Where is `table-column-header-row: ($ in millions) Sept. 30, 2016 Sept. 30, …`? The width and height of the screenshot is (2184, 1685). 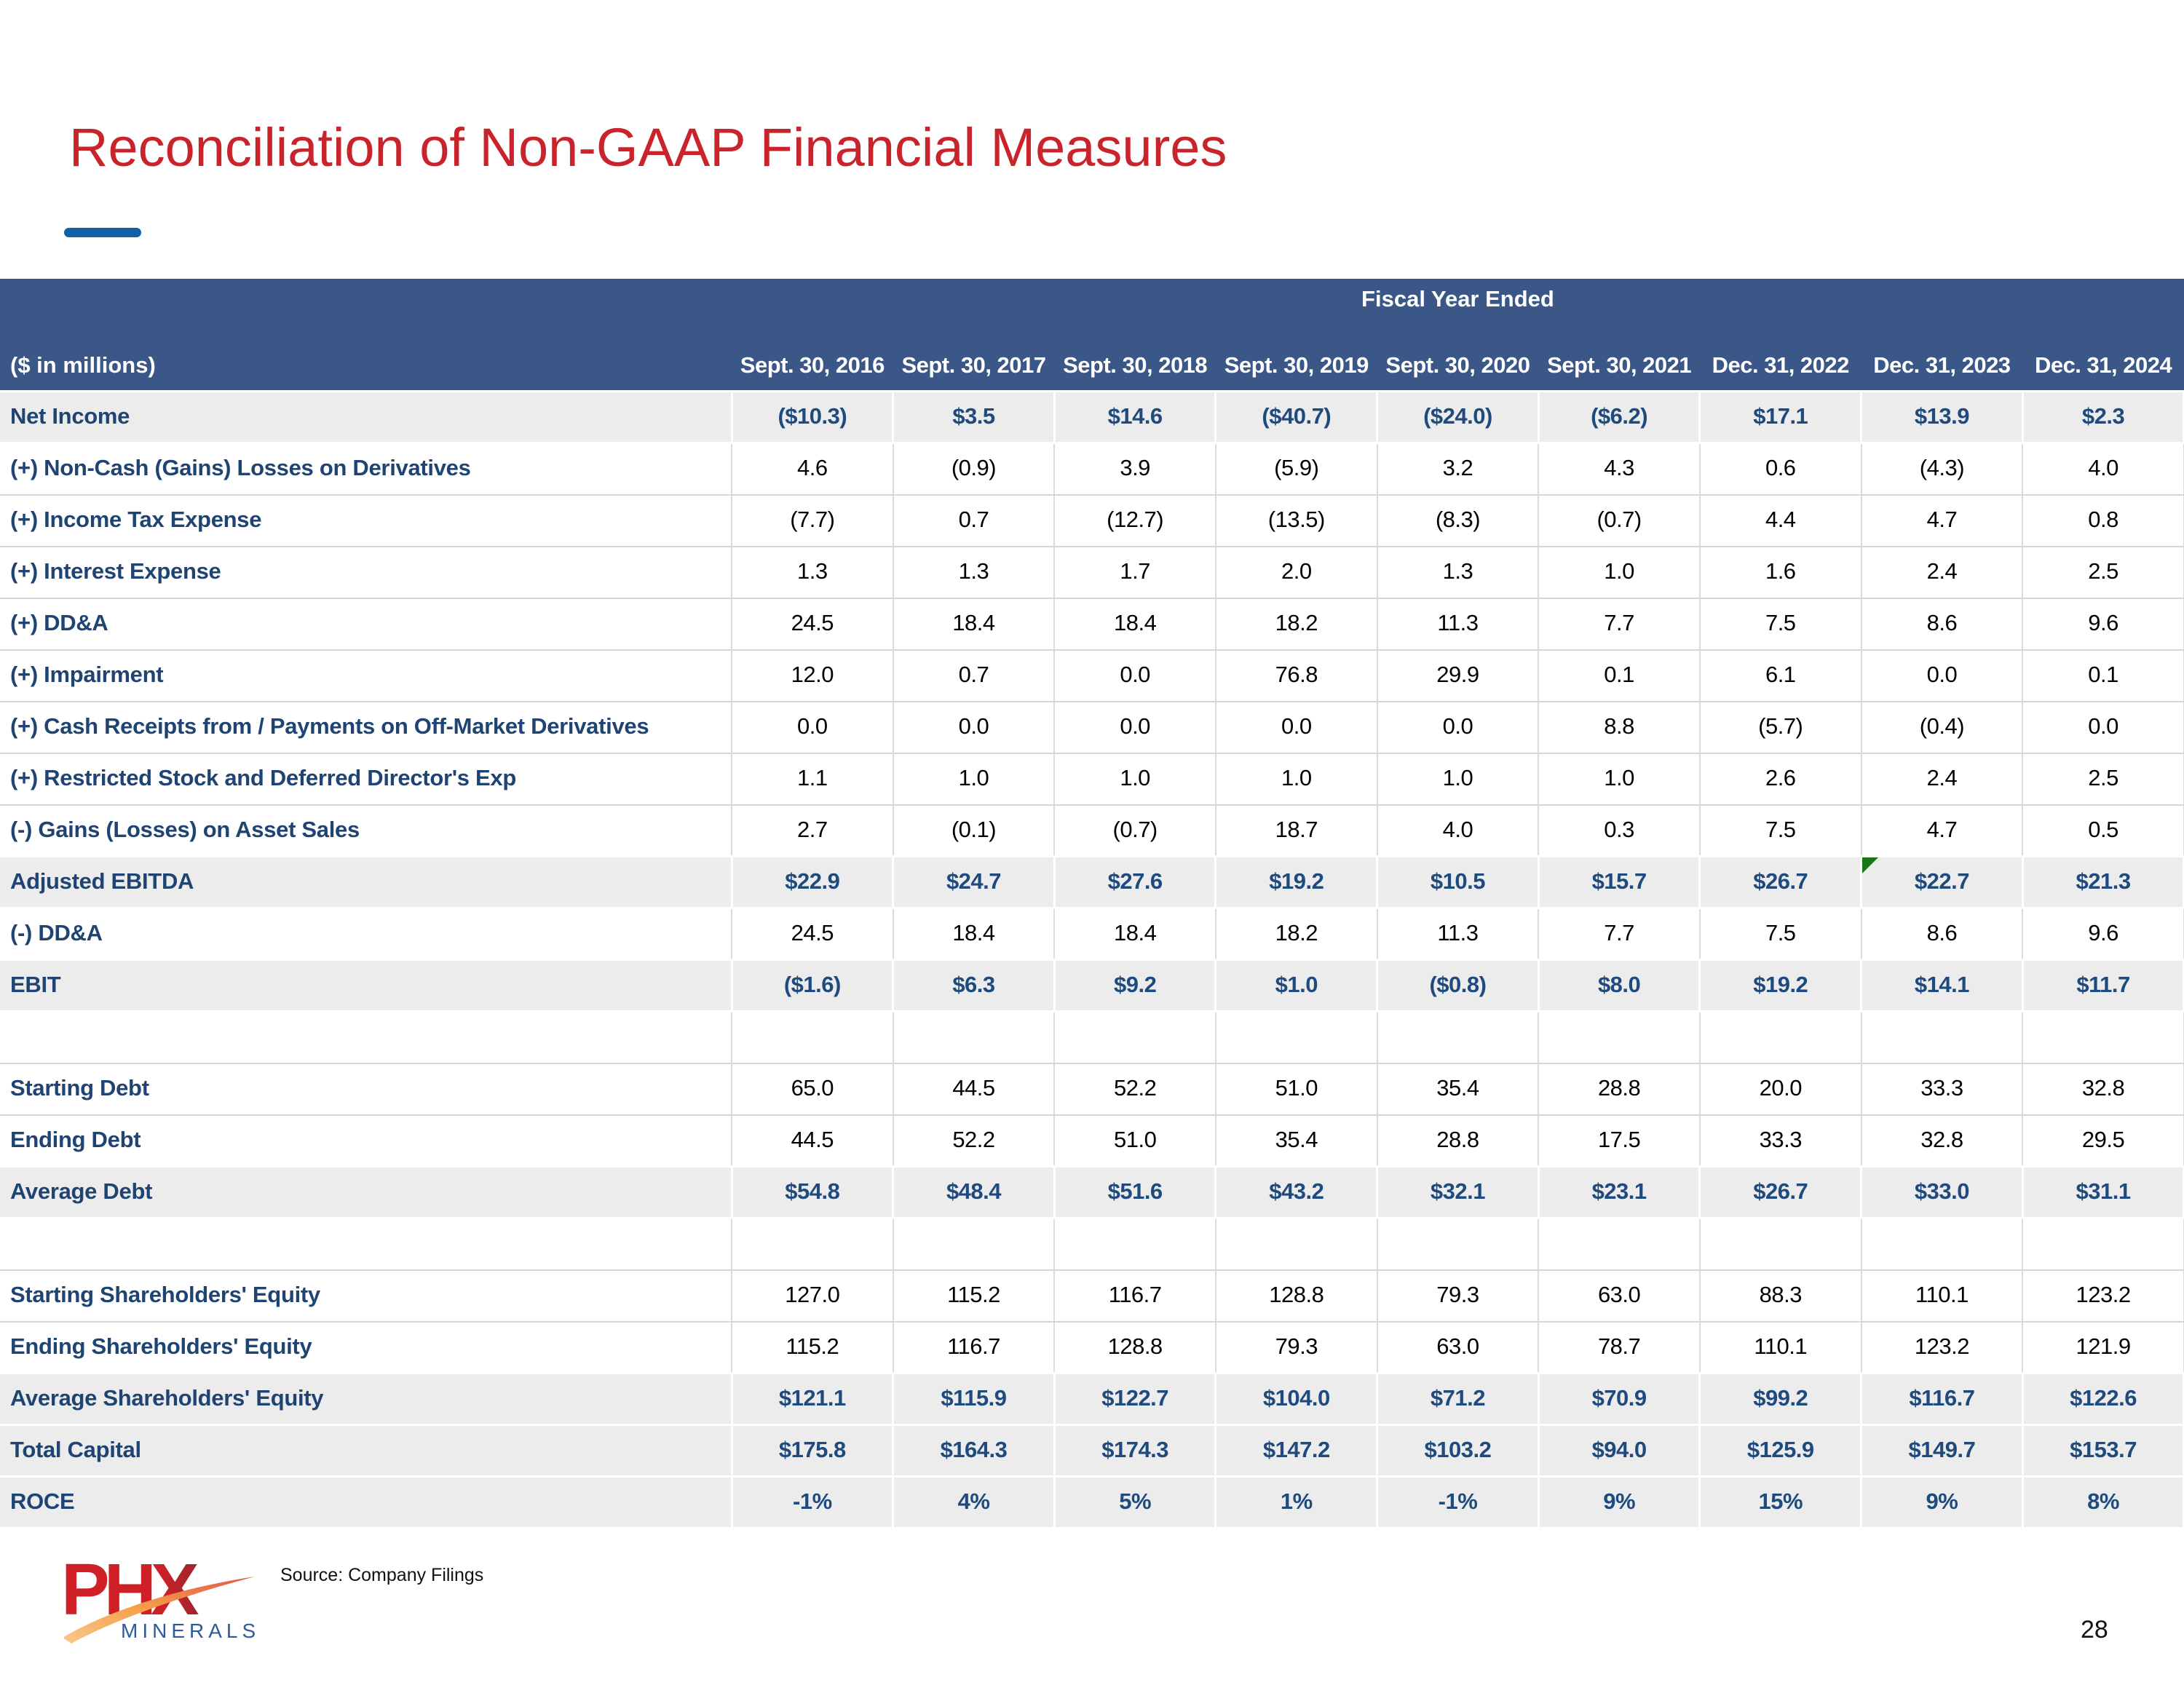 table-column-header-row: ($ in millions) Sept. 30, 2016 Sept. 30, … is located at coordinates (1092, 357).